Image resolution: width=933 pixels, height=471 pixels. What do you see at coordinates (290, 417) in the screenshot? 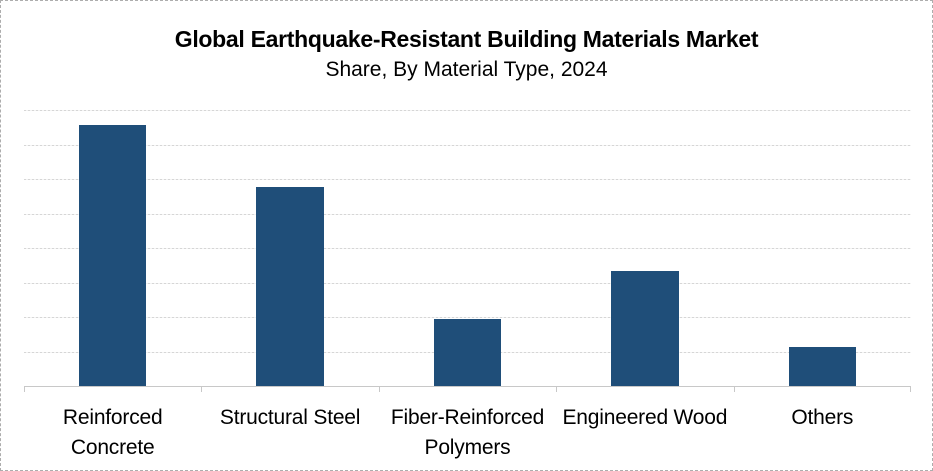
I see `category-label: Structural Steel` at bounding box center [290, 417].